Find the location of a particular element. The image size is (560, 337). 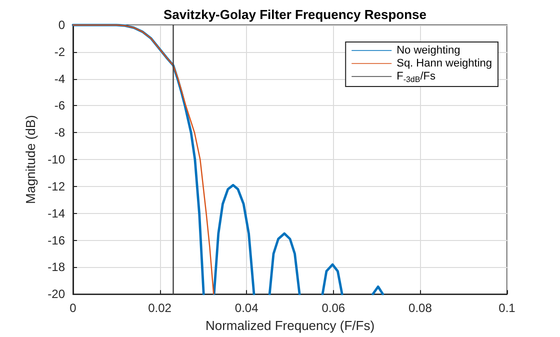

y-tick-label: -18 is located at coordinates (57, 267).